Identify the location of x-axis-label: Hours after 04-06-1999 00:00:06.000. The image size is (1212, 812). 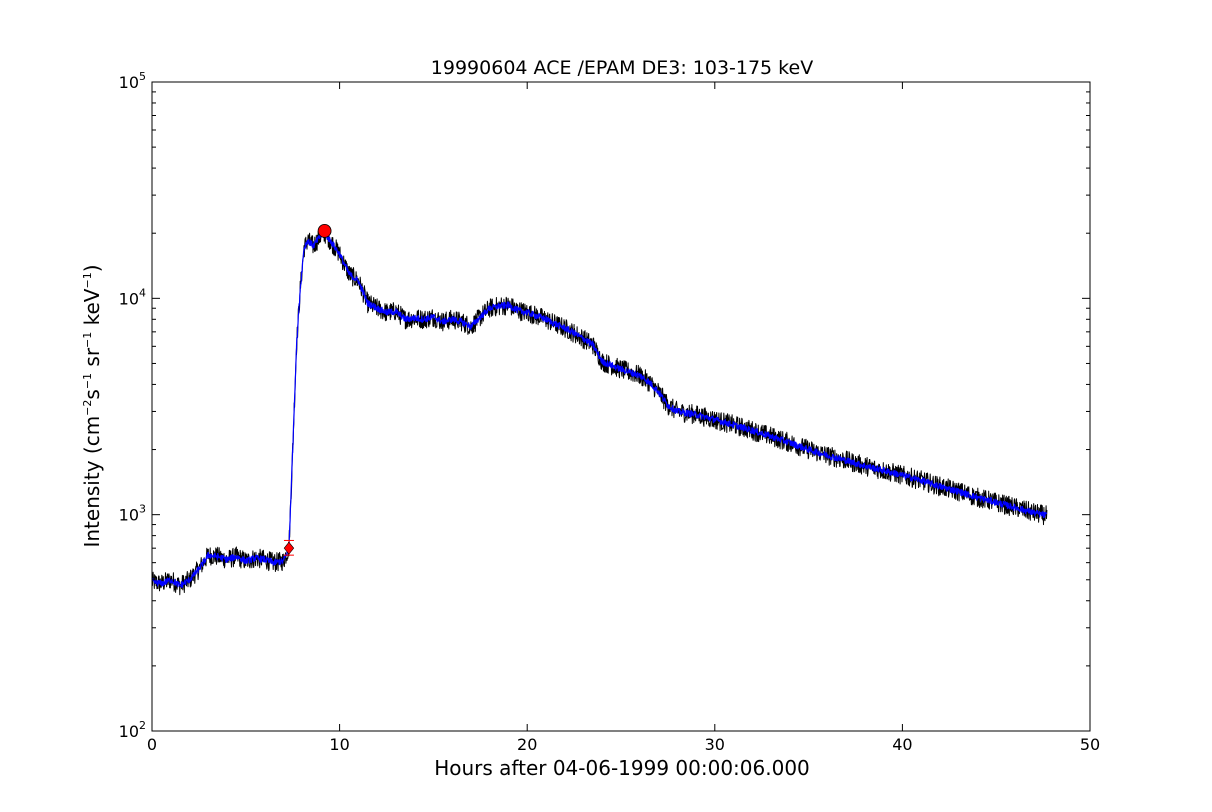
(622, 768).